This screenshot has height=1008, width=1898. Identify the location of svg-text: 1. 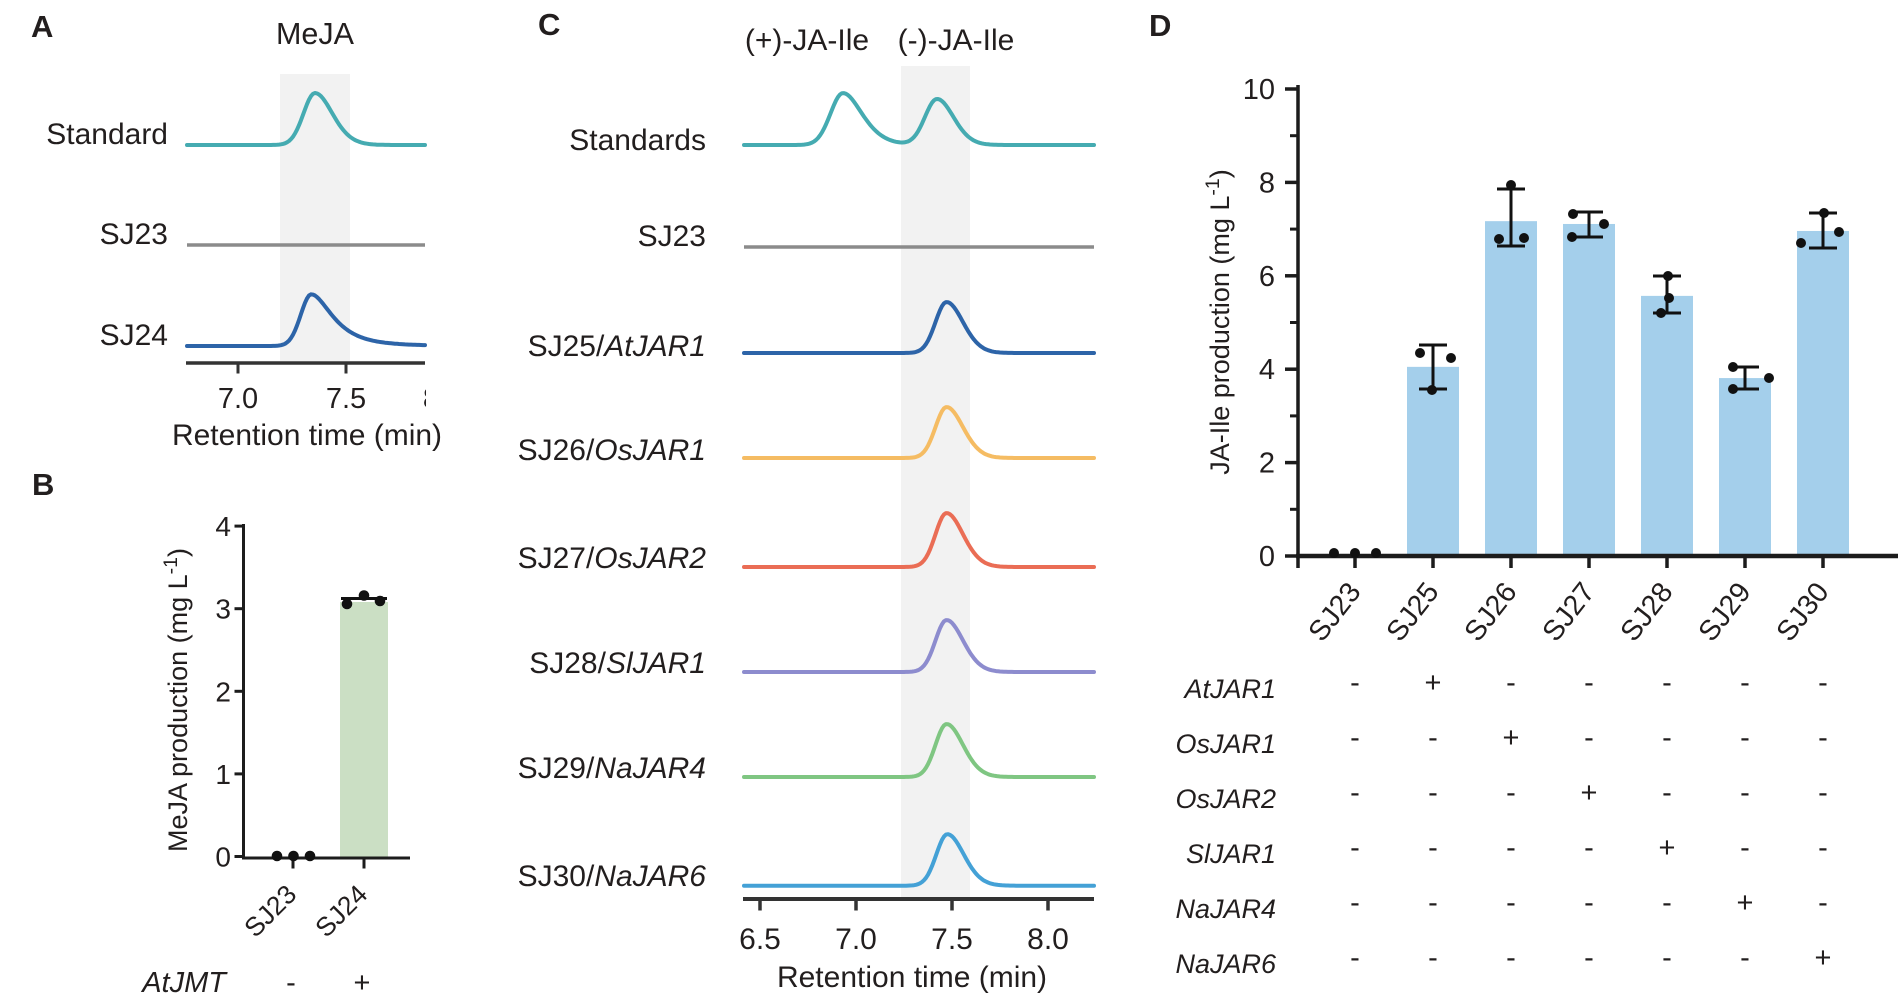
(223, 774).